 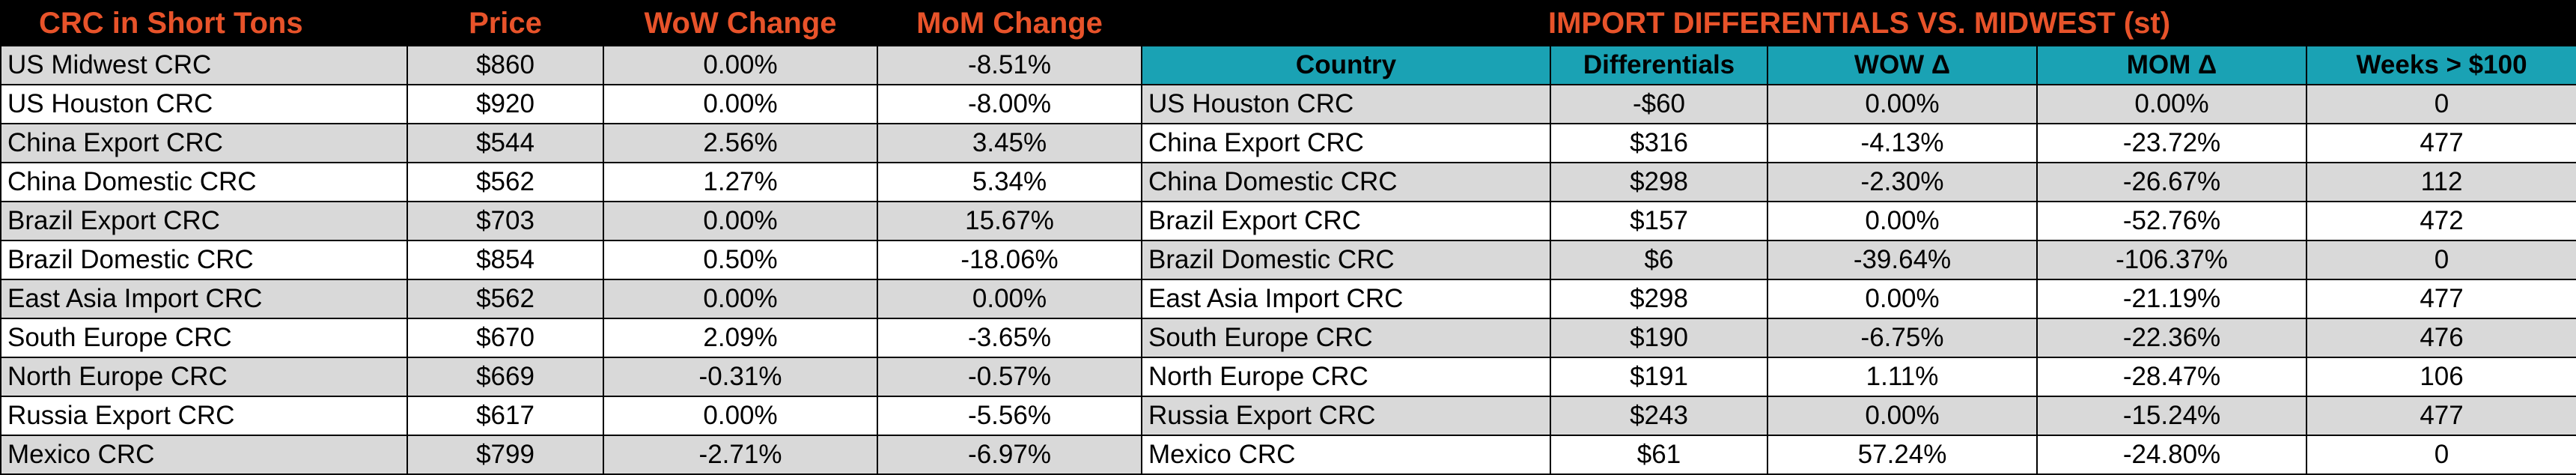 What do you see at coordinates (740, 23) in the screenshot?
I see `left-column-header: WoW Change` at bounding box center [740, 23].